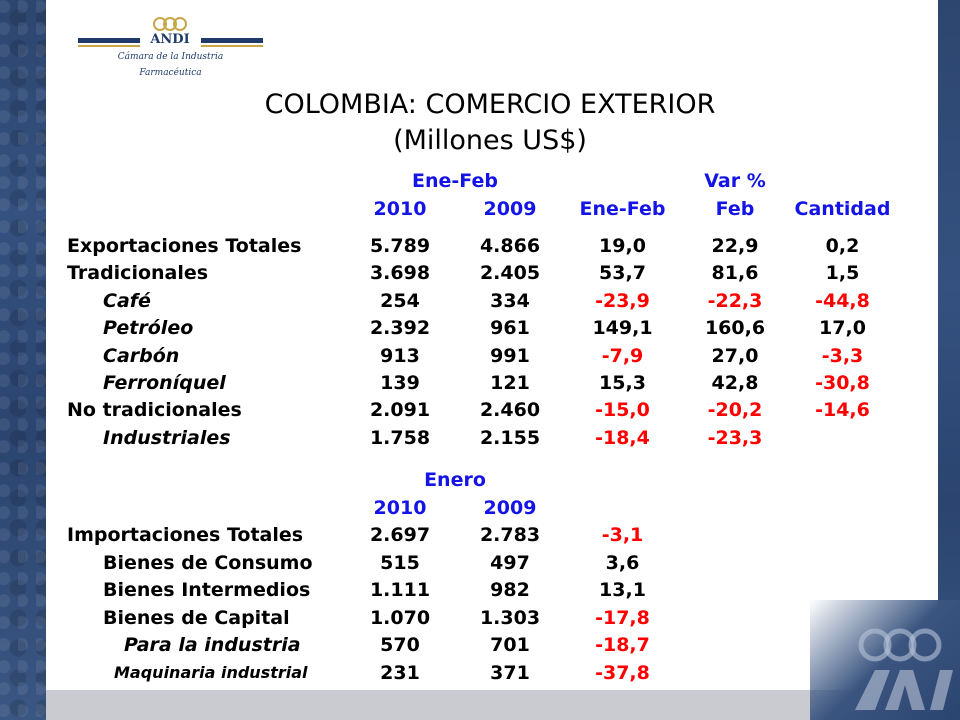  I want to click on cell-value: 13,1, so click(622, 590).